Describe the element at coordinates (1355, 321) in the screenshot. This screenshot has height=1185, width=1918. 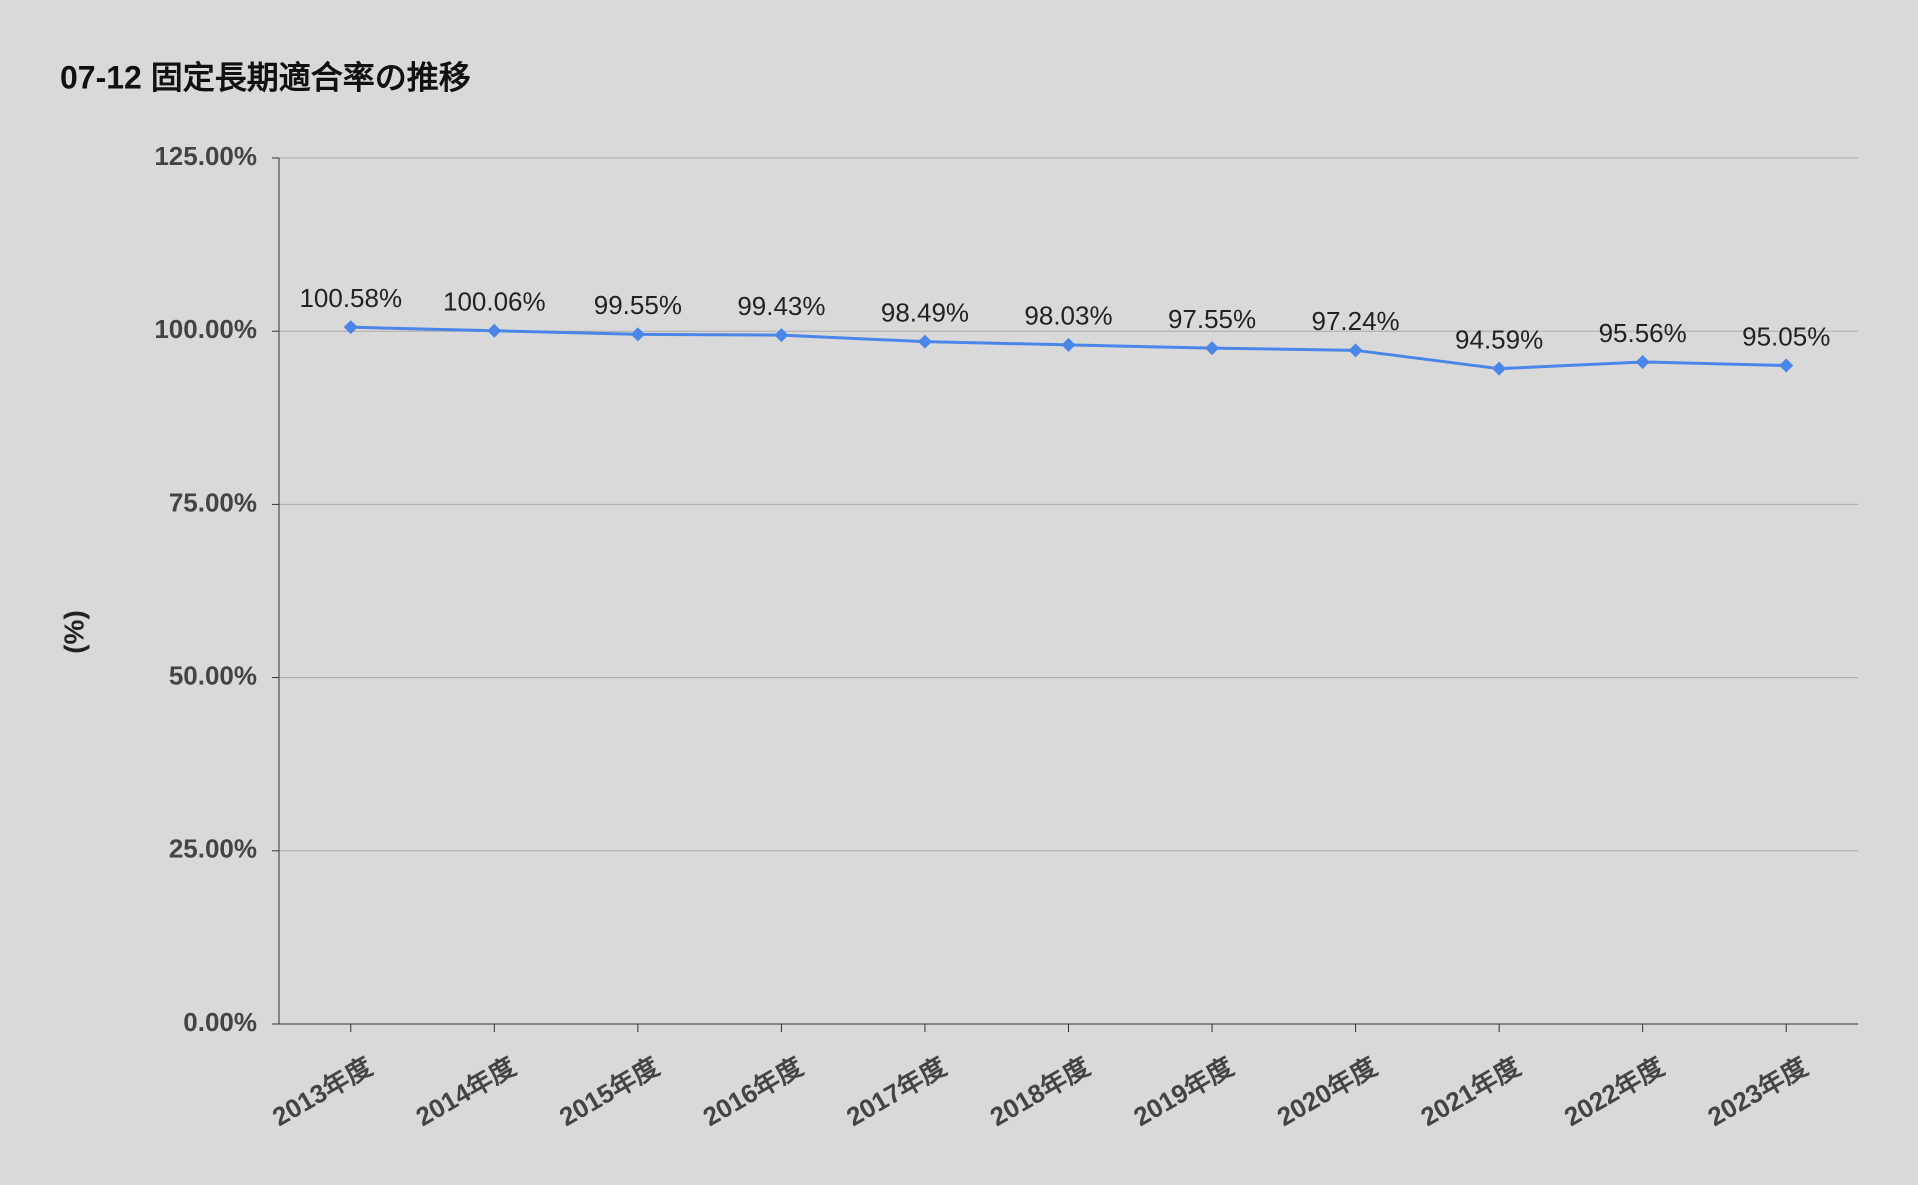
I see `data-label: 97.24%` at that location.